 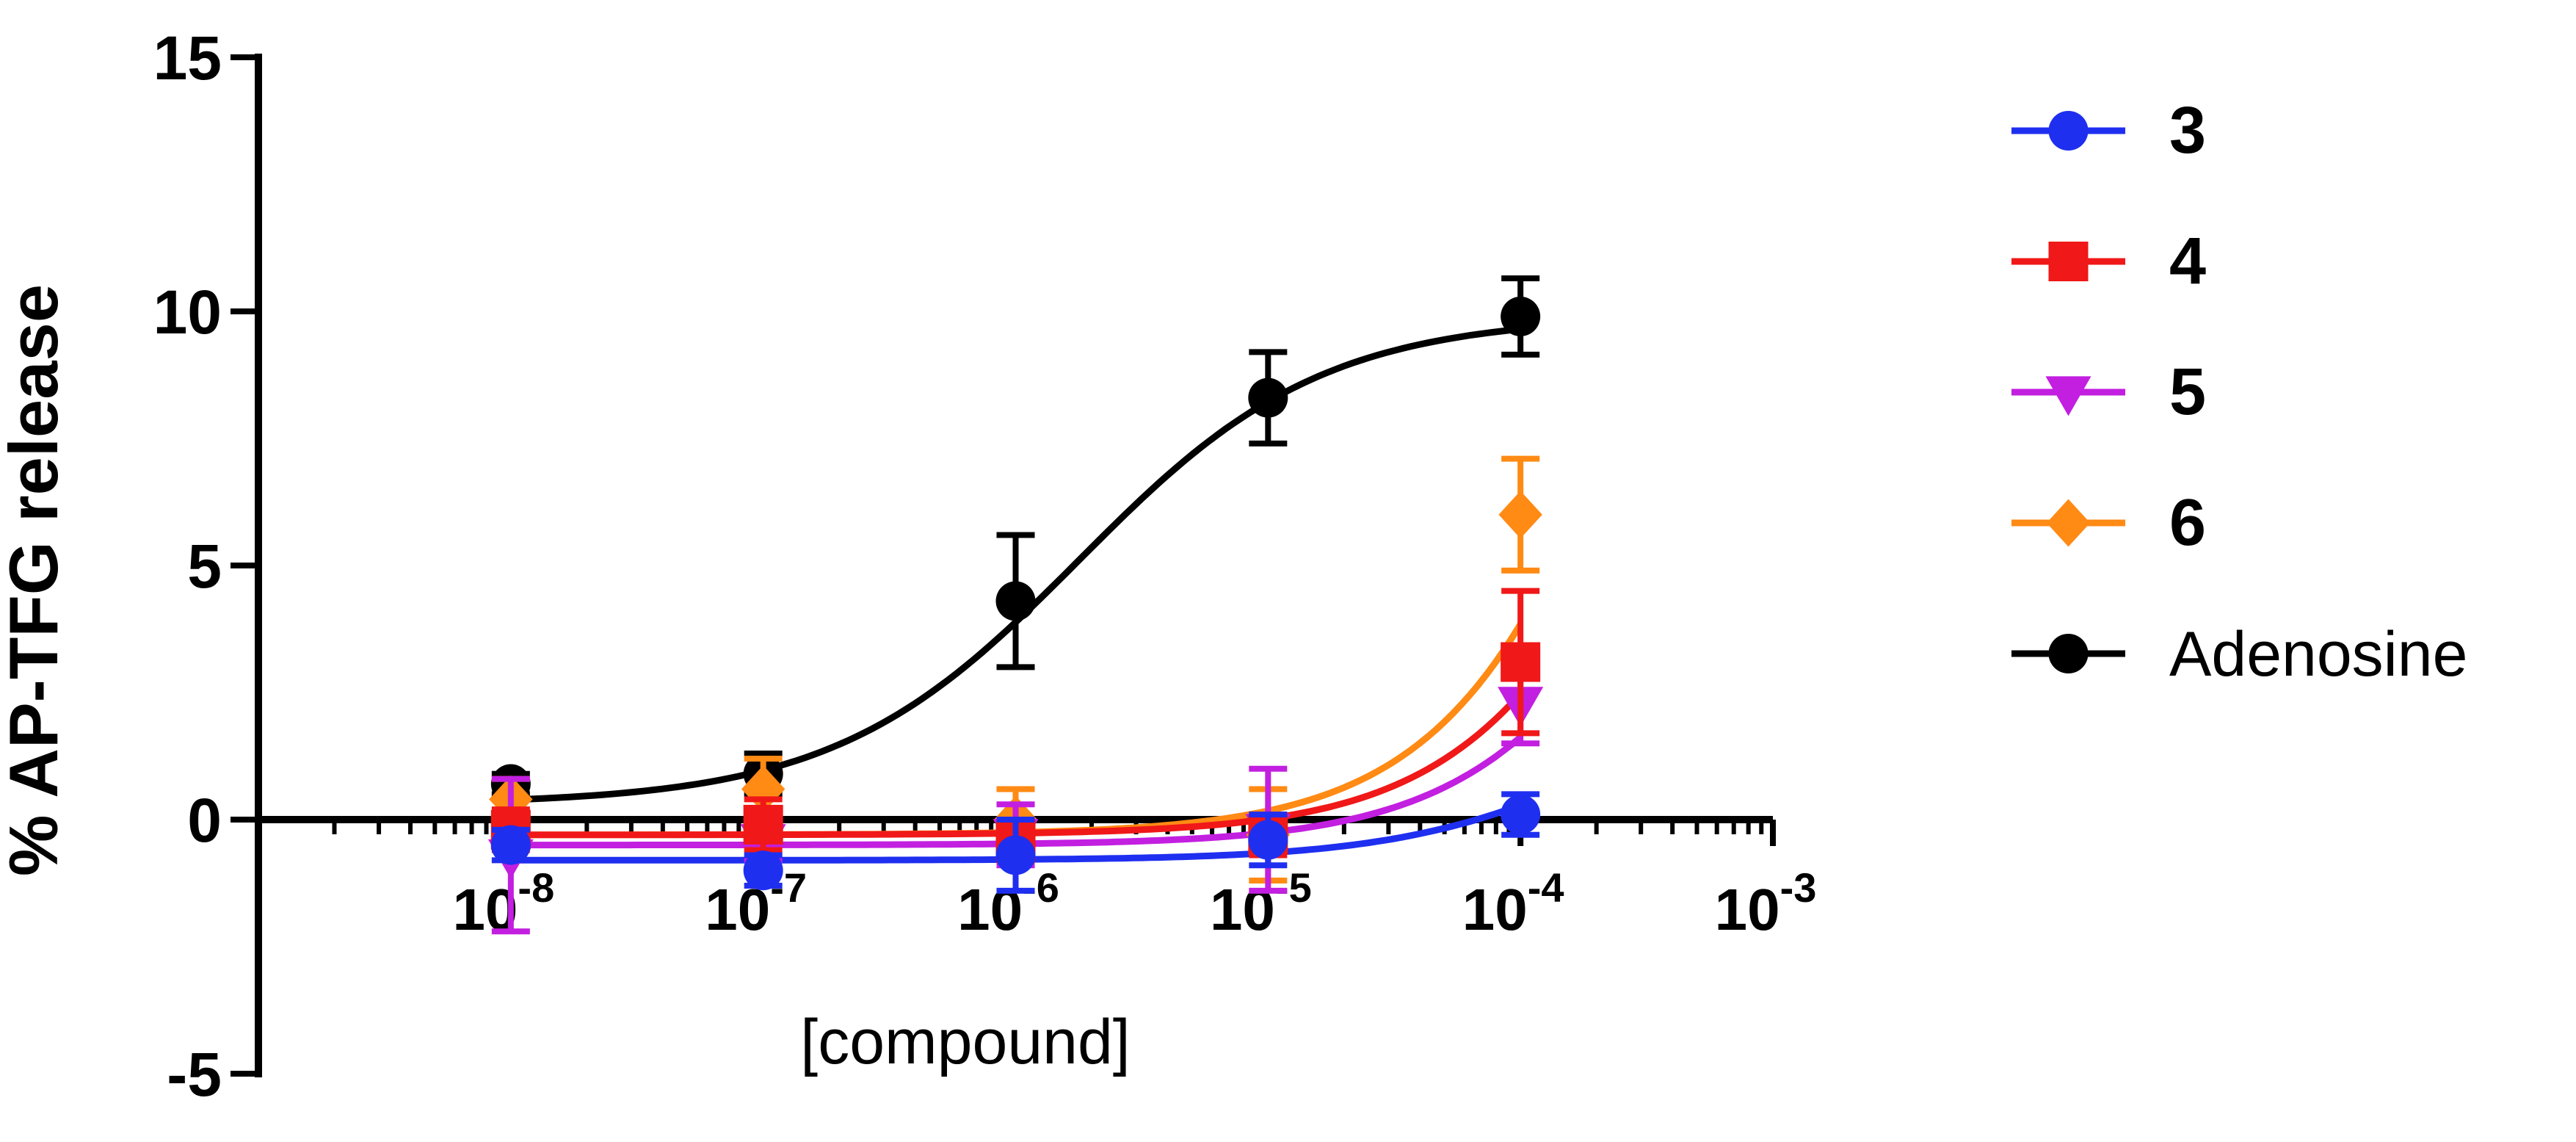 I want to click on legend-item-5: 5, so click(x=2109, y=392).